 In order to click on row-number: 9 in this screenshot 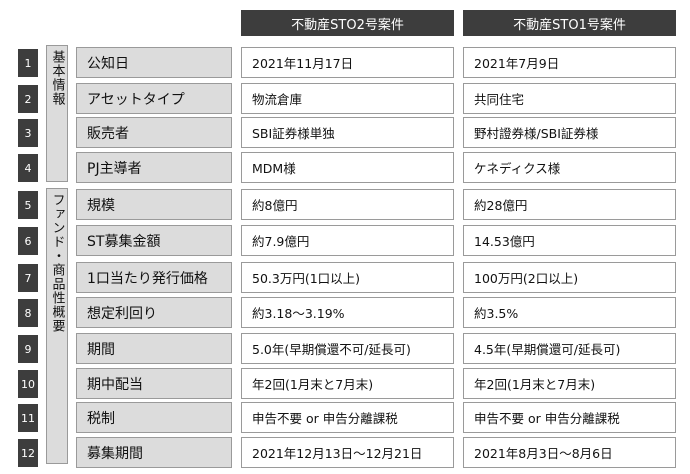, I will do `click(28, 349)`.